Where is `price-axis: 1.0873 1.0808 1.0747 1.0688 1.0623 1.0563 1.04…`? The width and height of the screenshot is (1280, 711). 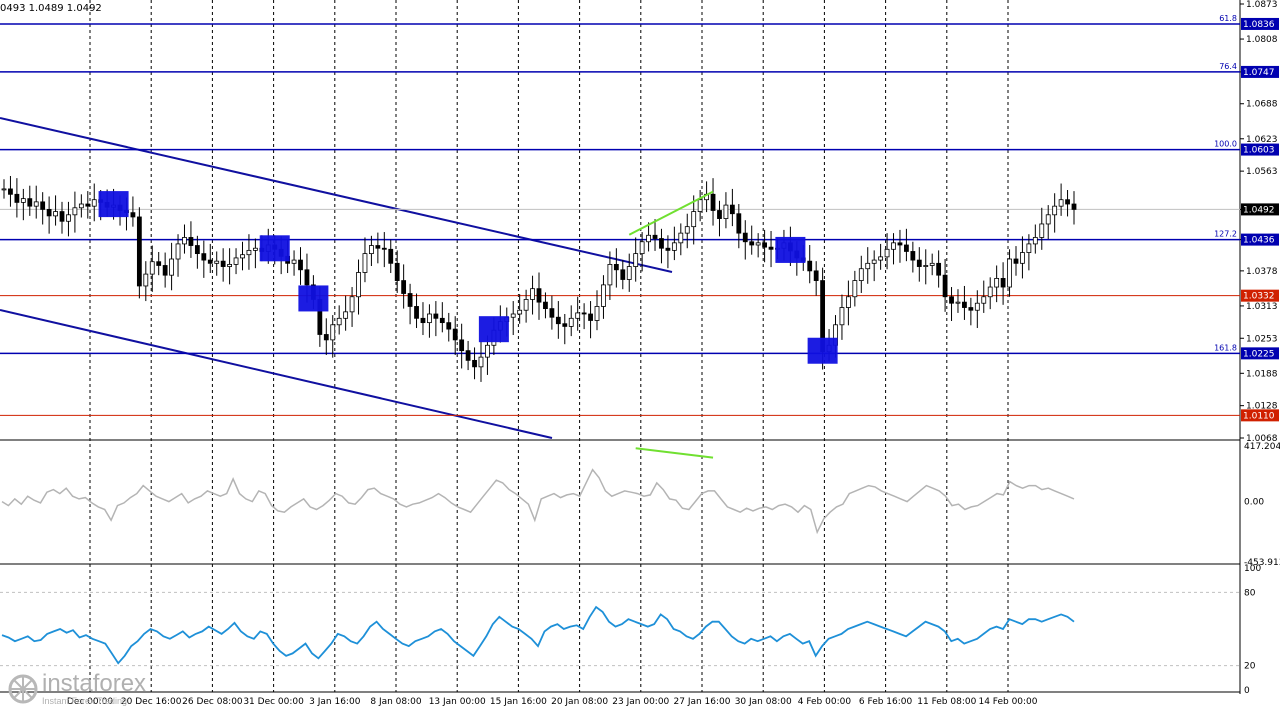 price-axis: 1.0873 1.0808 1.0747 1.0688 1.0623 1.0563 1.04… is located at coordinates (1260, 348).